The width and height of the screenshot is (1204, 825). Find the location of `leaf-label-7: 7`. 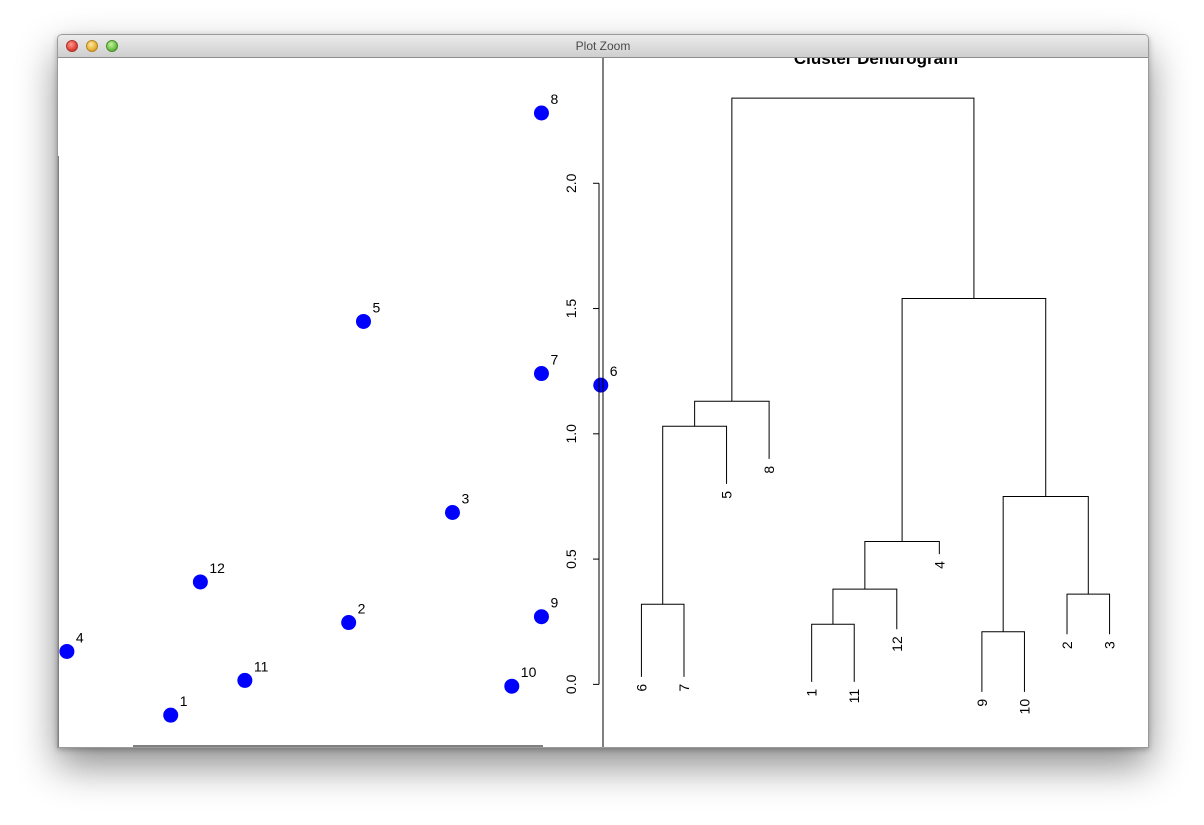

leaf-label-7: 7 is located at coordinates (684, 688).